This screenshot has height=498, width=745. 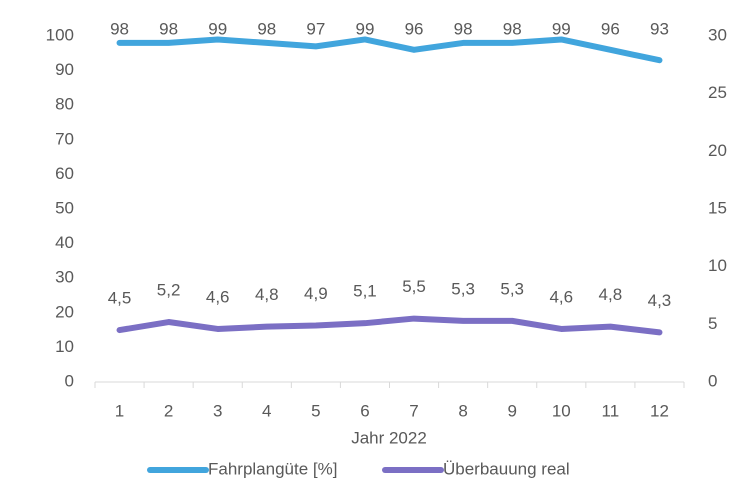 I want to click on legend-label: Überbauung real, so click(x=506, y=468).